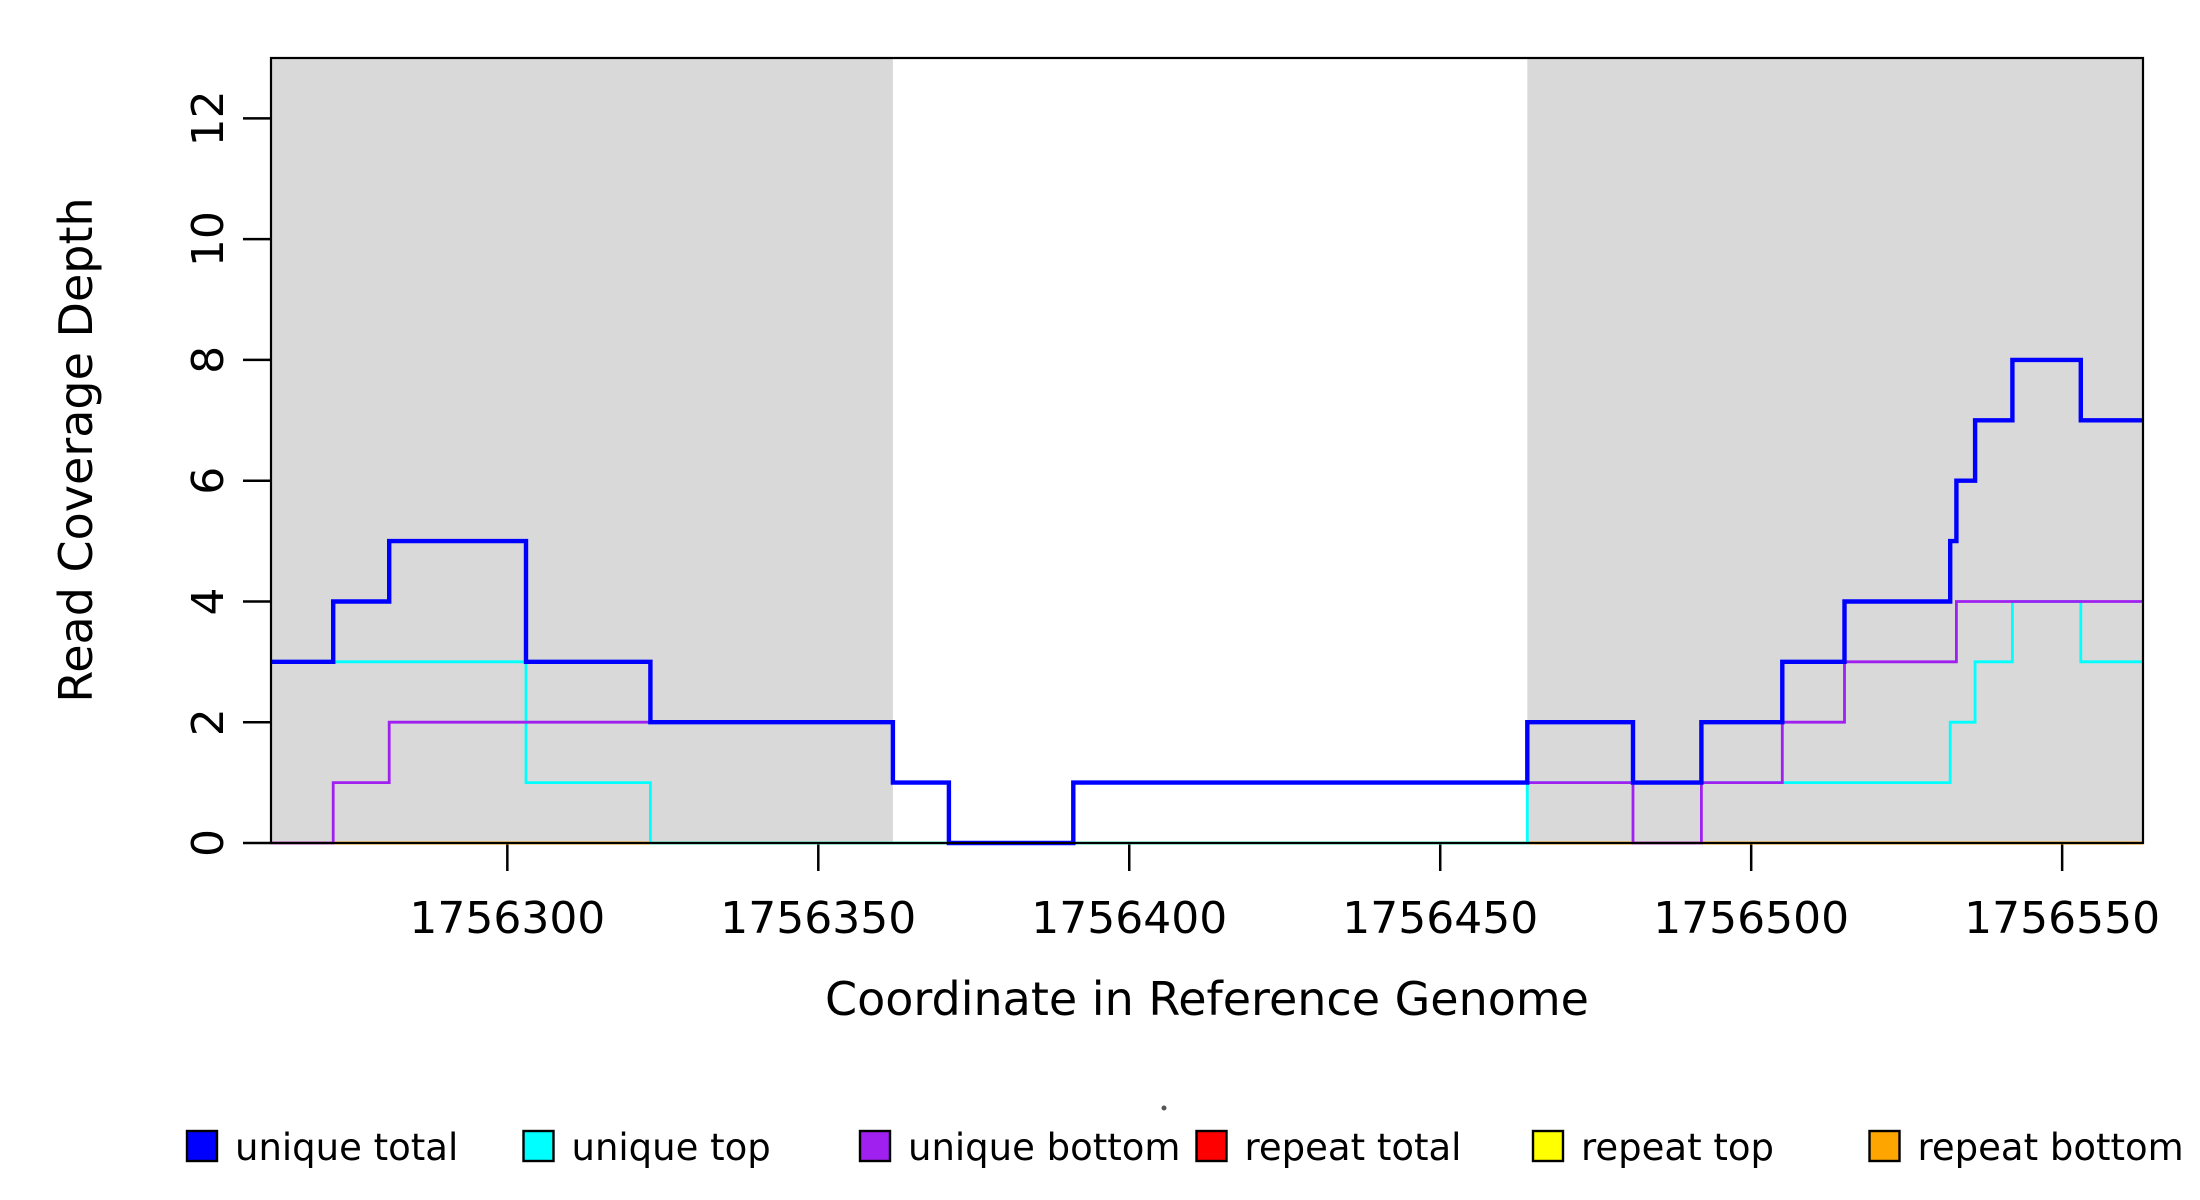 The width and height of the screenshot is (2200, 1200). I want to click on y-tick-label: 0, so click(208, 843).